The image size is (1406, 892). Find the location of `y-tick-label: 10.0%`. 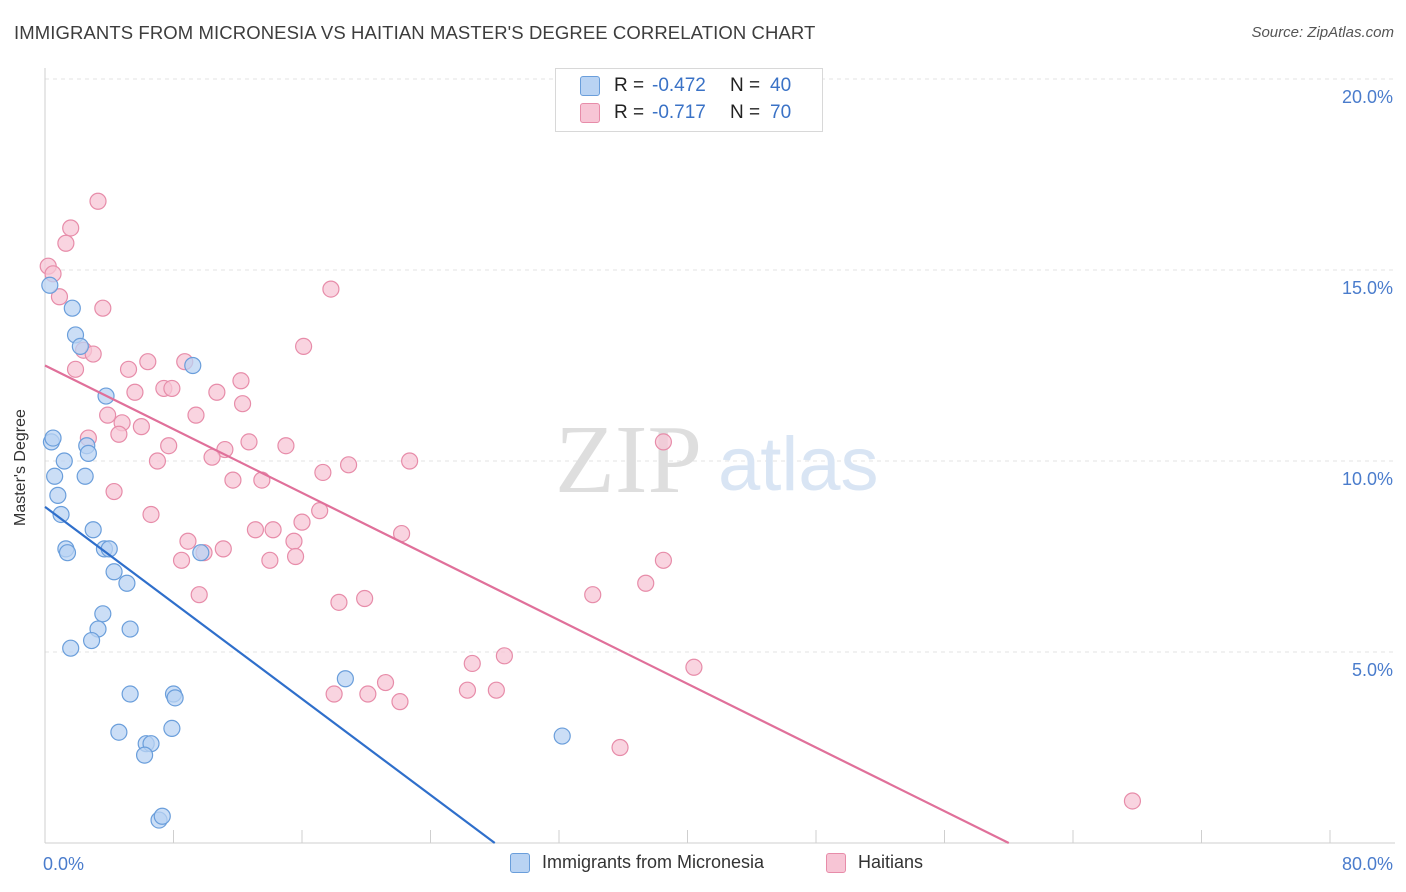

y-tick-label: 10.0% is located at coordinates (1367, 479).